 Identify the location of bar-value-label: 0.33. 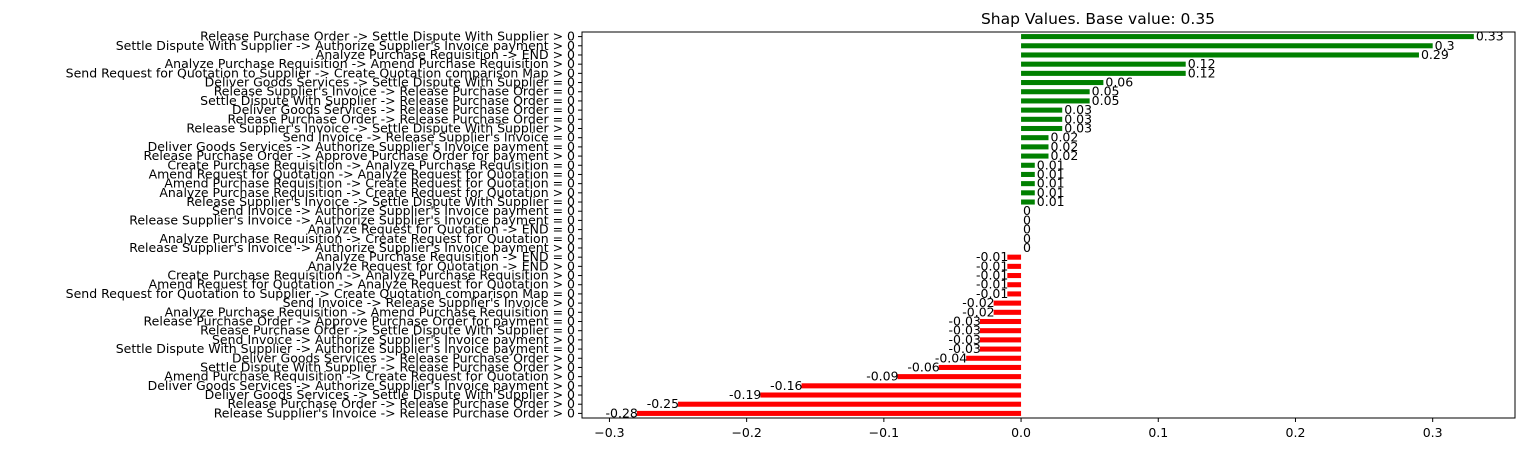
(1490, 36).